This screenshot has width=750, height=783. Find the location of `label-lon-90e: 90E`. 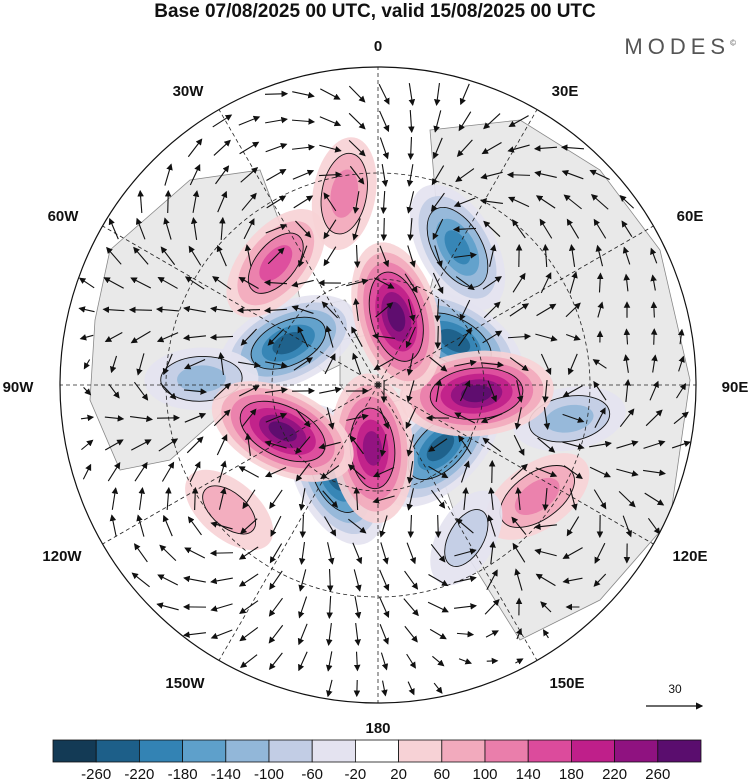

label-lon-90e: 90E is located at coordinates (735, 387).